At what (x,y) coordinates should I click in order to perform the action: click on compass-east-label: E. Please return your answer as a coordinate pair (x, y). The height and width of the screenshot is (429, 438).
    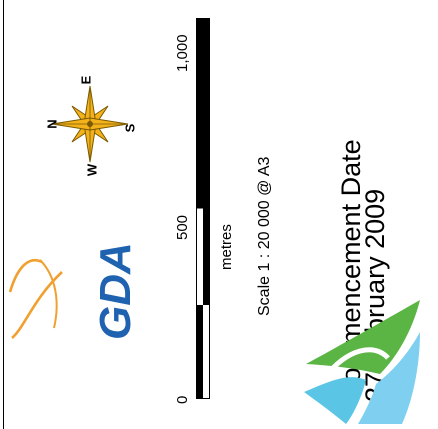
    Looking at the image, I should click on (86, 79).